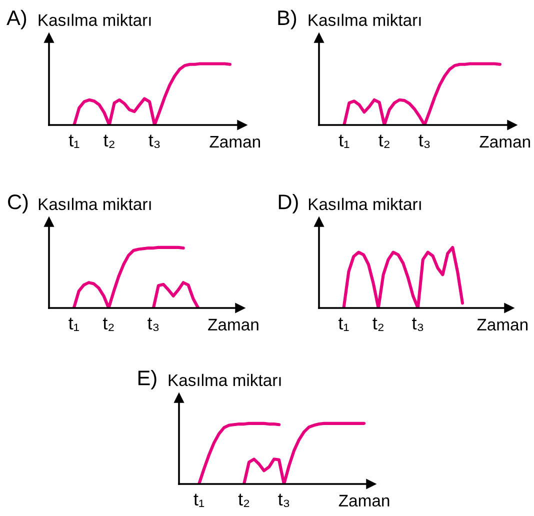 The width and height of the screenshot is (534, 516). What do you see at coordinates (287, 20) in the screenshot?
I see `chart-title: B)` at bounding box center [287, 20].